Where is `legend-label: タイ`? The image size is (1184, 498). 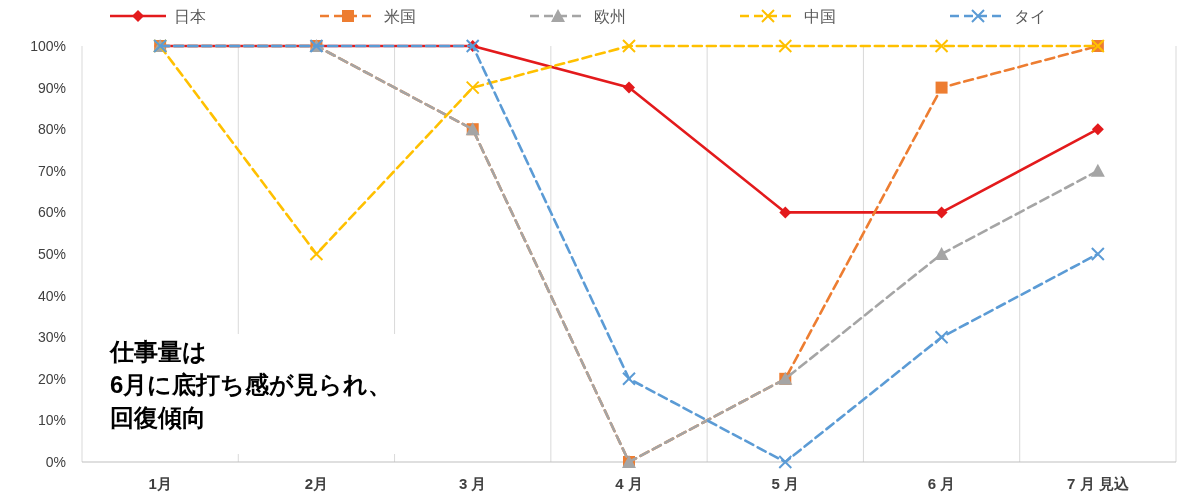 legend-label: タイ is located at coordinates (1030, 16).